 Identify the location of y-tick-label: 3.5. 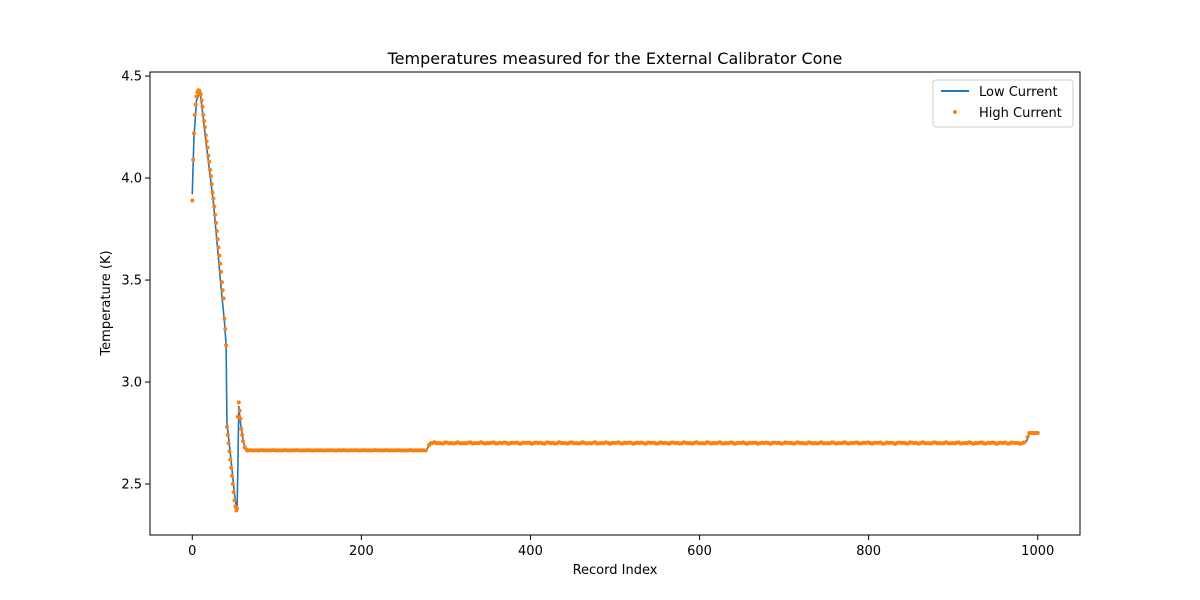
(131, 281).